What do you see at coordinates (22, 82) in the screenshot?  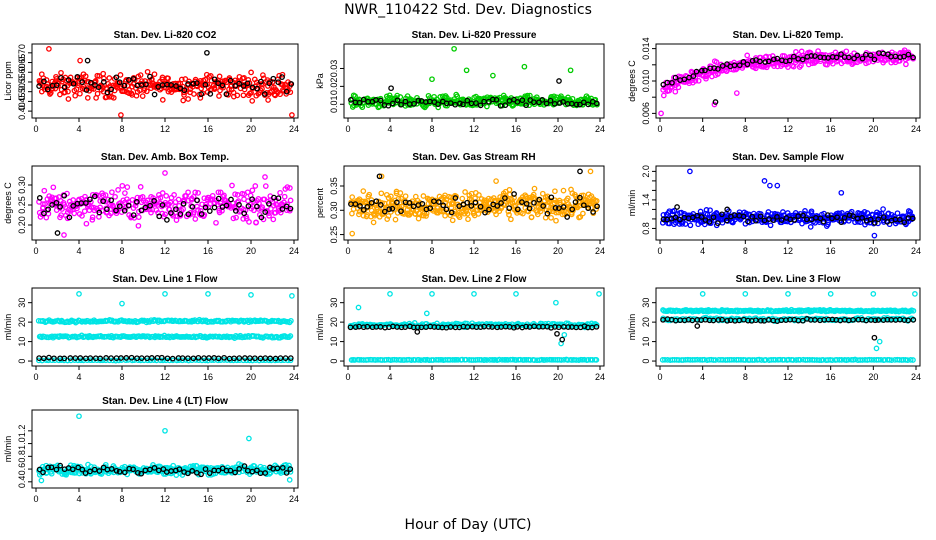 I see `y-tick-label: 0.55` at bounding box center [22, 82].